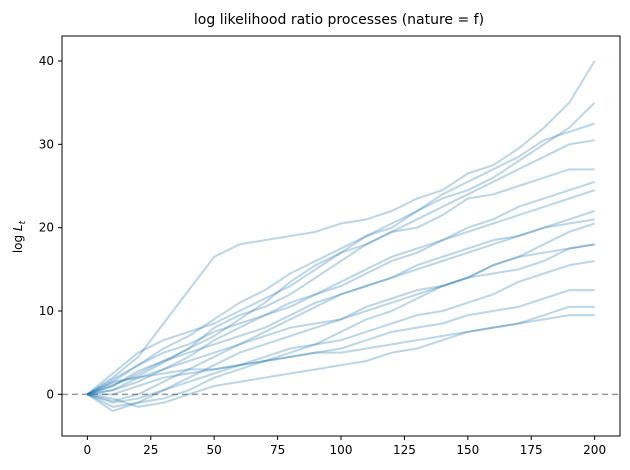  What do you see at coordinates (46, 61) in the screenshot?
I see `y-tick-label: 40` at bounding box center [46, 61].